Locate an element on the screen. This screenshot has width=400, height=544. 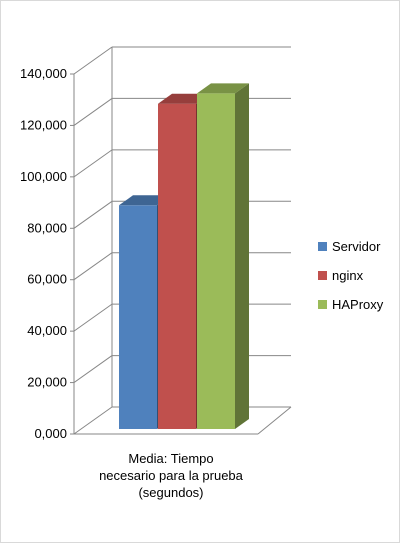
bar-side-haproxy is located at coordinates (242, 256).